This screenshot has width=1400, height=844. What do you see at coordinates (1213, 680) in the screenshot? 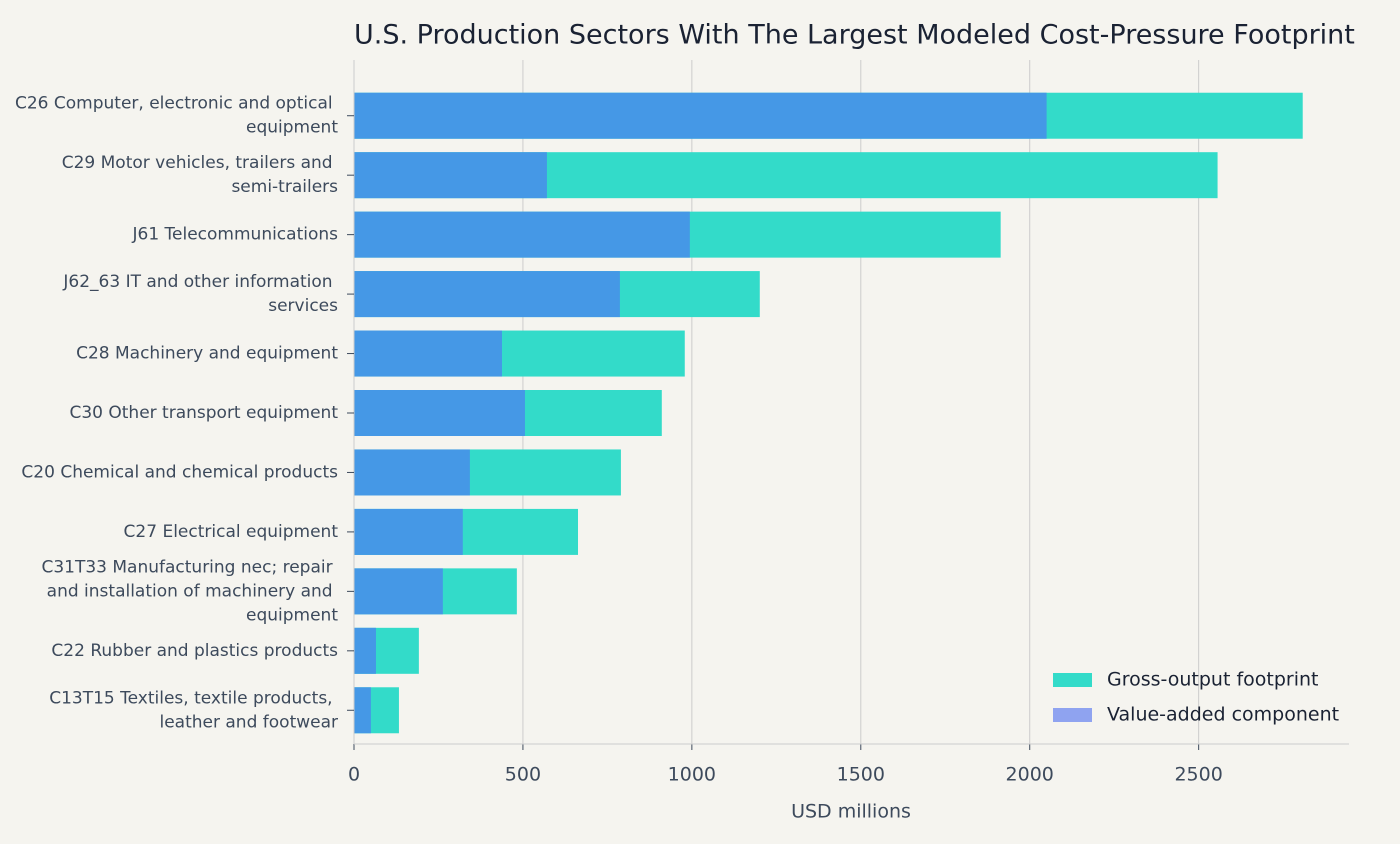
I see `legend-label: Gross-output footprint` at bounding box center [1213, 680].